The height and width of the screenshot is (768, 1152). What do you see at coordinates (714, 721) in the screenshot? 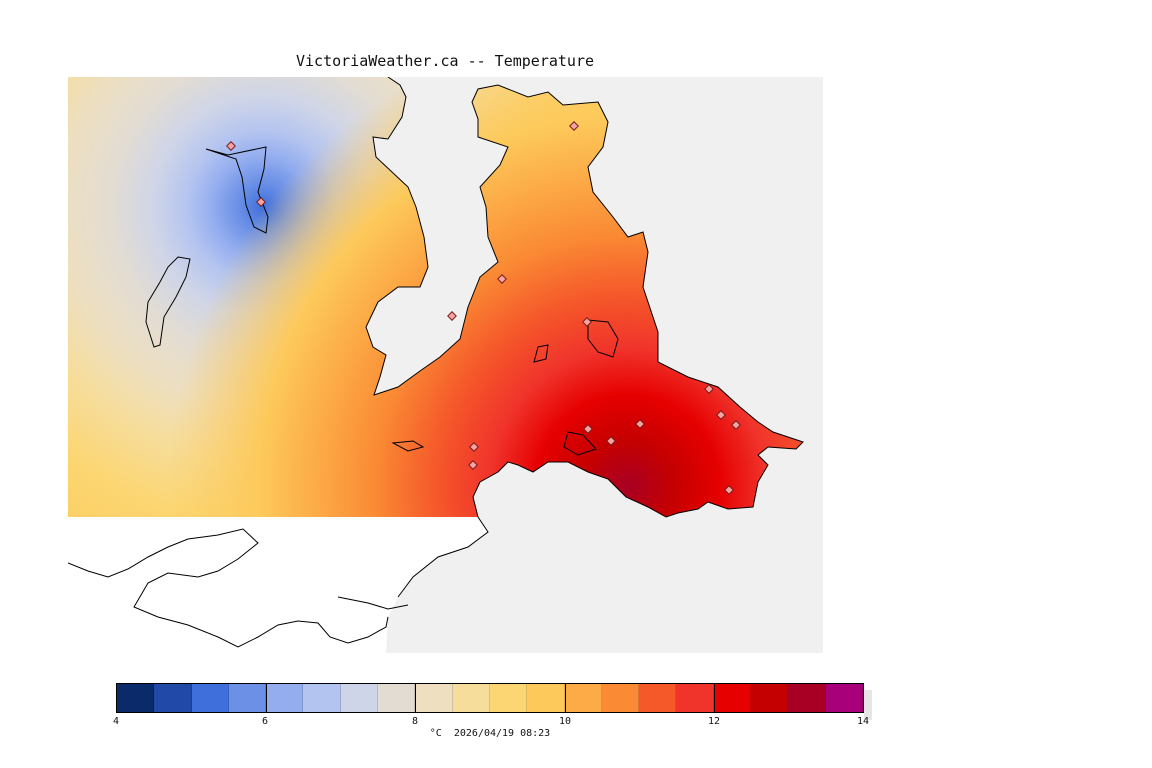
I see `colorbar-tick-label: 12` at bounding box center [714, 721].